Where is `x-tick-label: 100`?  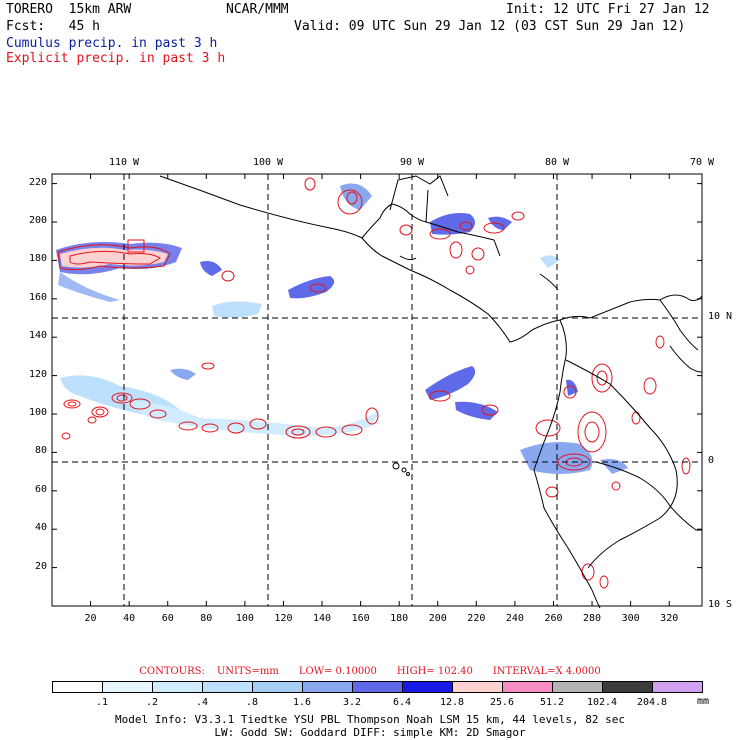 x-tick-label: 100 is located at coordinates (244, 618).